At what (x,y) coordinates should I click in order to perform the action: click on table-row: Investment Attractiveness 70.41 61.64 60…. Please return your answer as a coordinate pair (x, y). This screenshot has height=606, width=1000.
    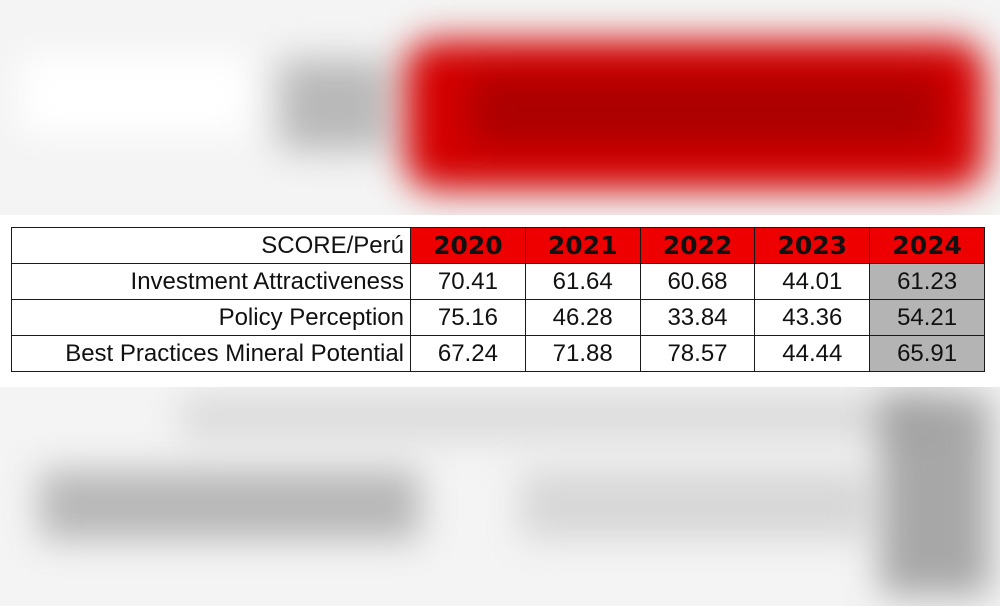
    Looking at the image, I should click on (498, 281).